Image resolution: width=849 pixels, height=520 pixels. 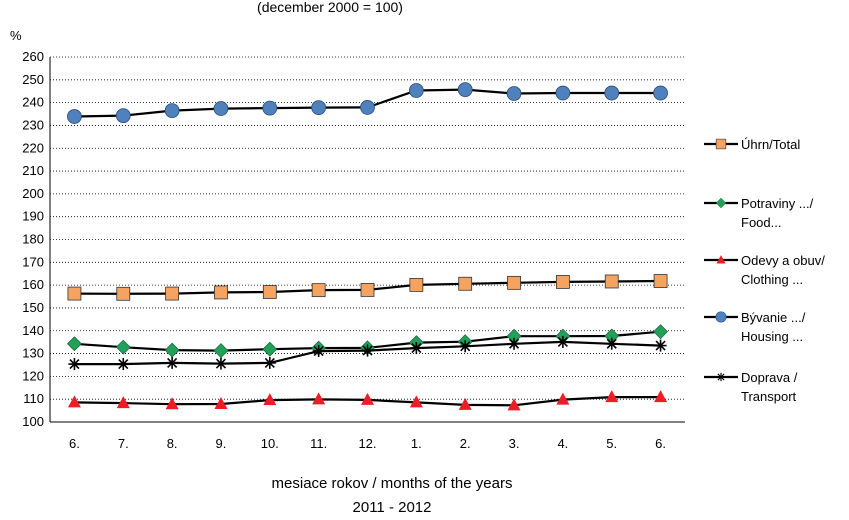 I want to click on y-tick-label: 250, so click(x=33, y=79).